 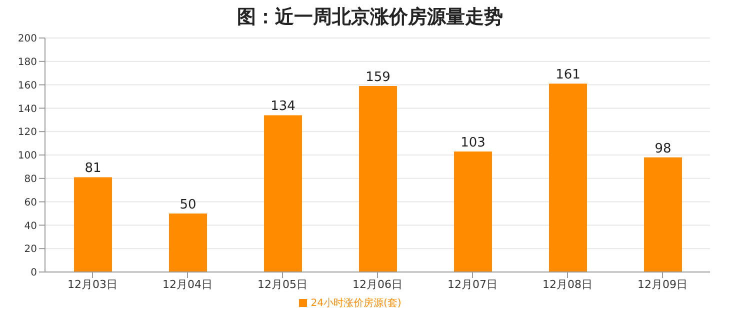 I want to click on y-tick-label: 40, so click(x=30, y=226).